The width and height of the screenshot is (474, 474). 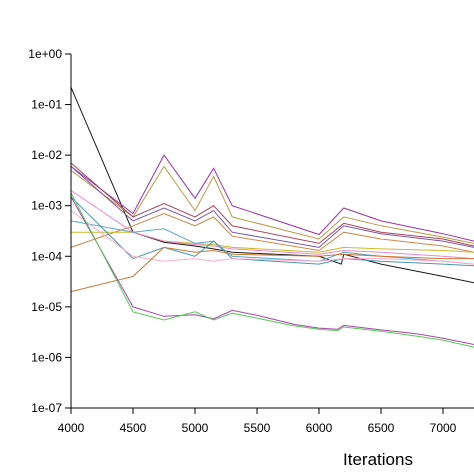 I want to click on x-tick-label: 5000, so click(x=195, y=428).